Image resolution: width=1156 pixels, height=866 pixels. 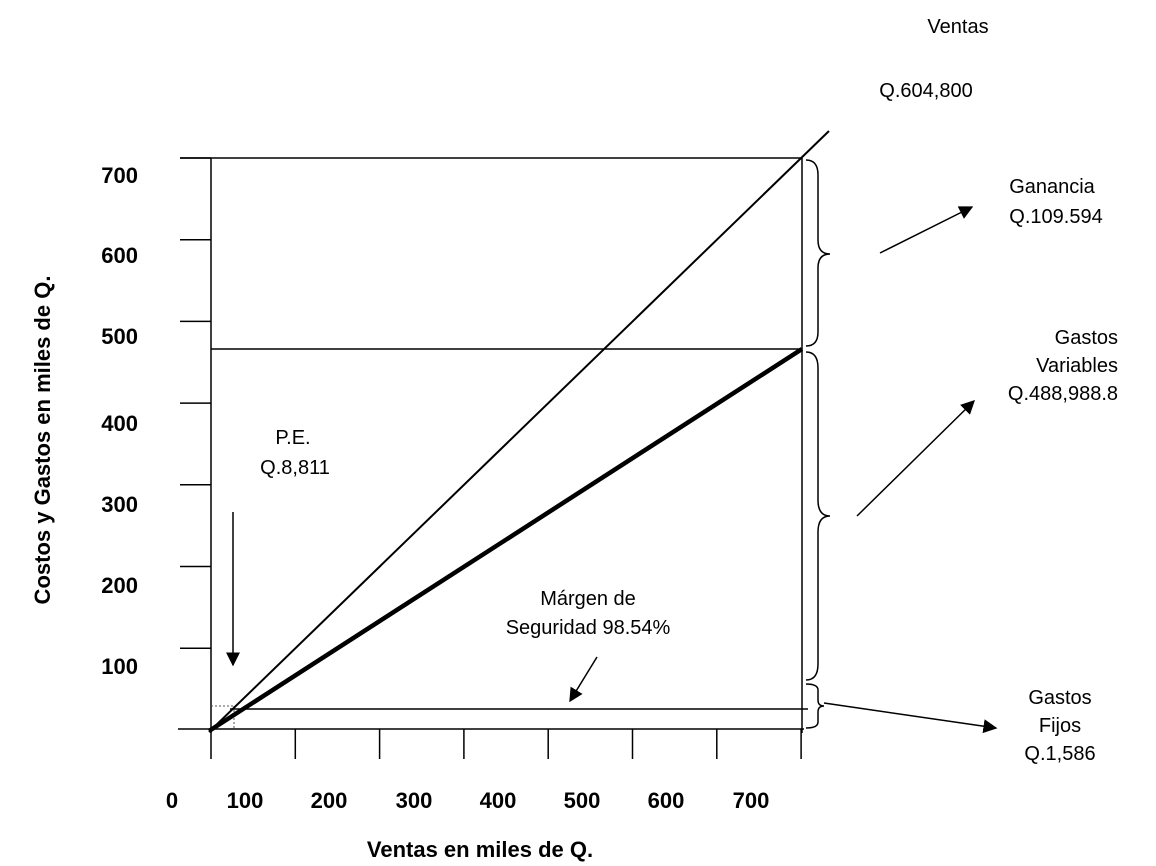 What do you see at coordinates (42, 440) in the screenshot?
I see `y-axis-title: Costos y Gastos en miles de Q.` at bounding box center [42, 440].